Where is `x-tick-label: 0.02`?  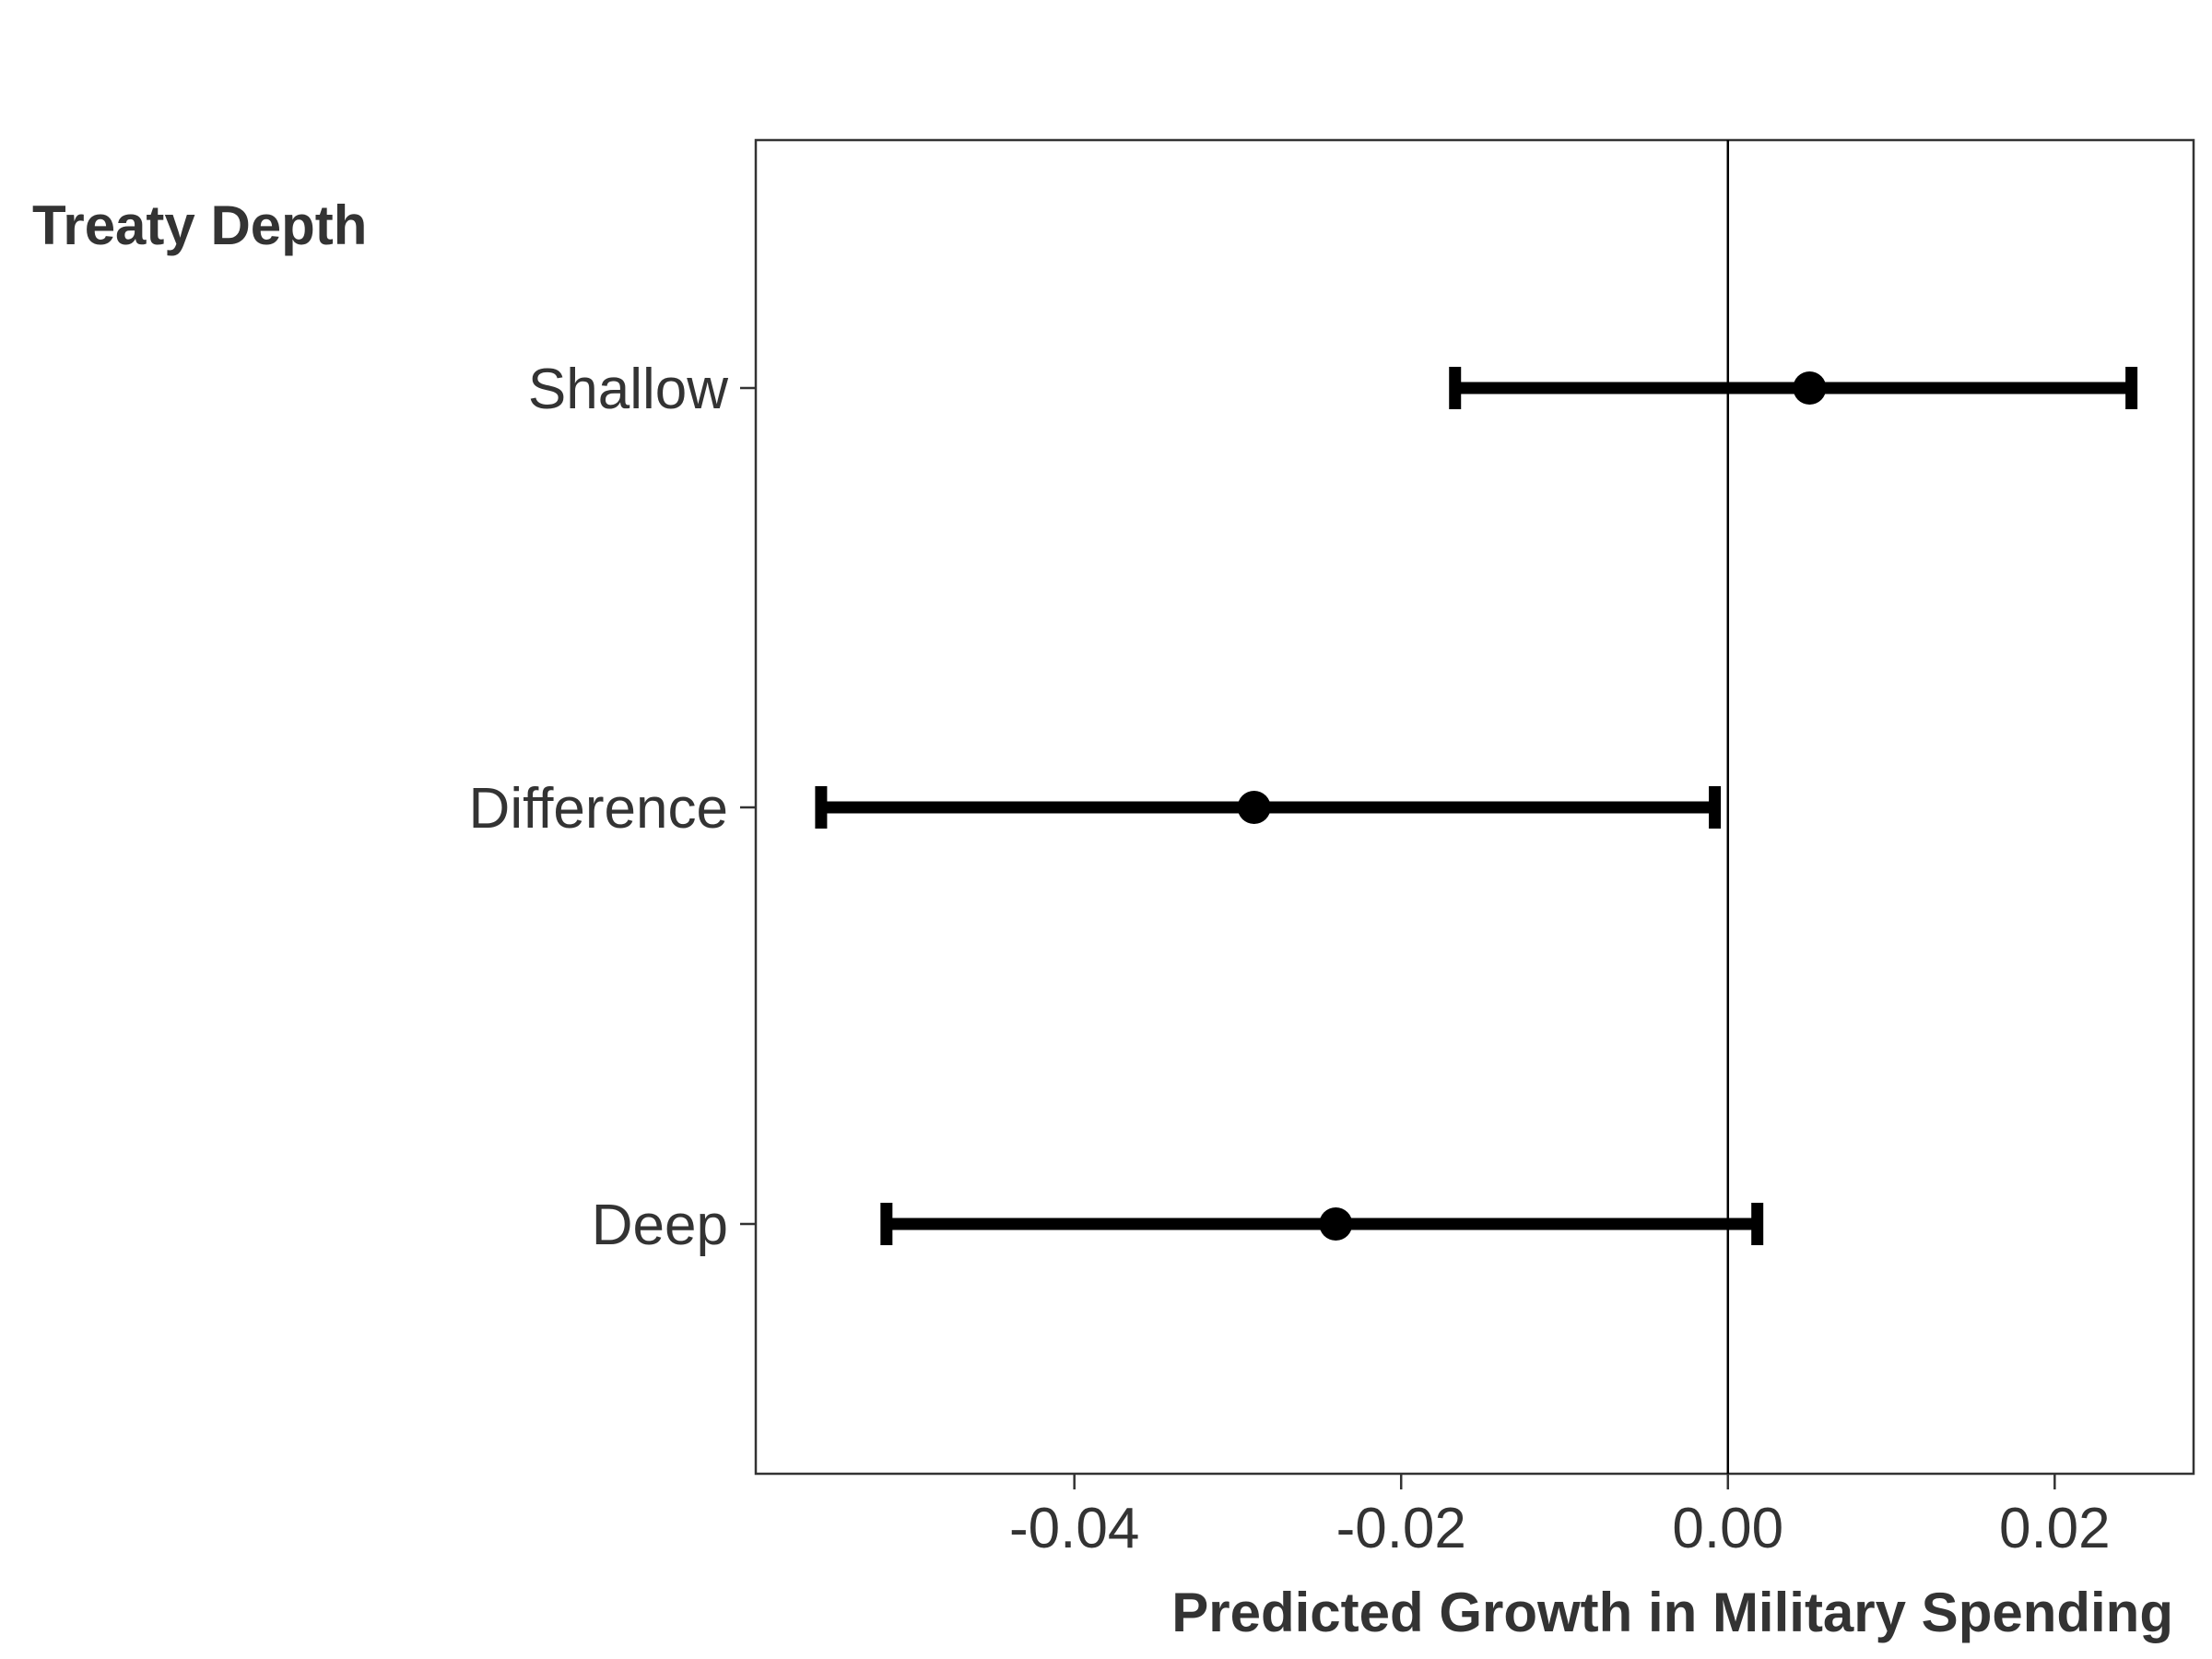
x-tick-label: 0.02 is located at coordinates (2055, 1528).